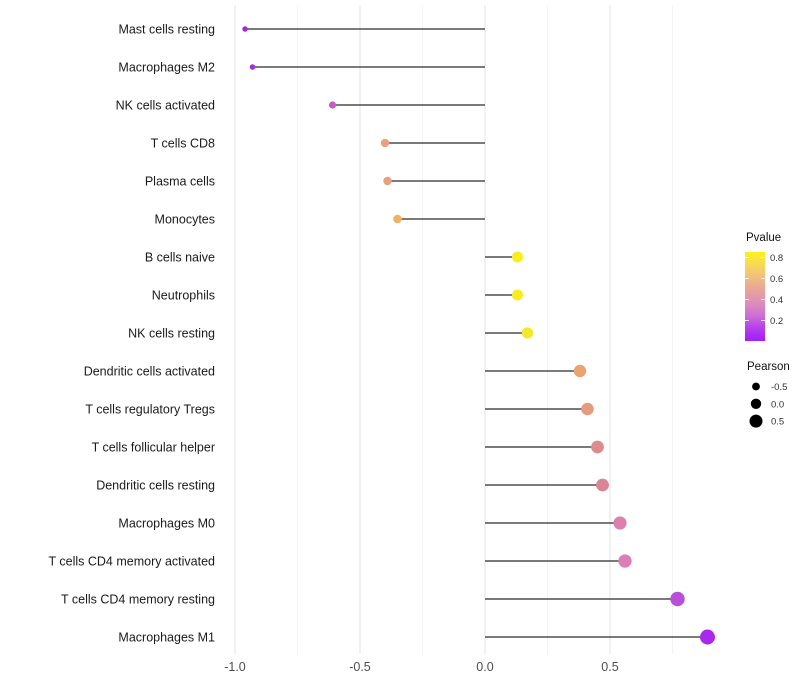  Describe the element at coordinates (776, 279) in the screenshot. I see `pvalue-tick-label: 0.6` at that location.